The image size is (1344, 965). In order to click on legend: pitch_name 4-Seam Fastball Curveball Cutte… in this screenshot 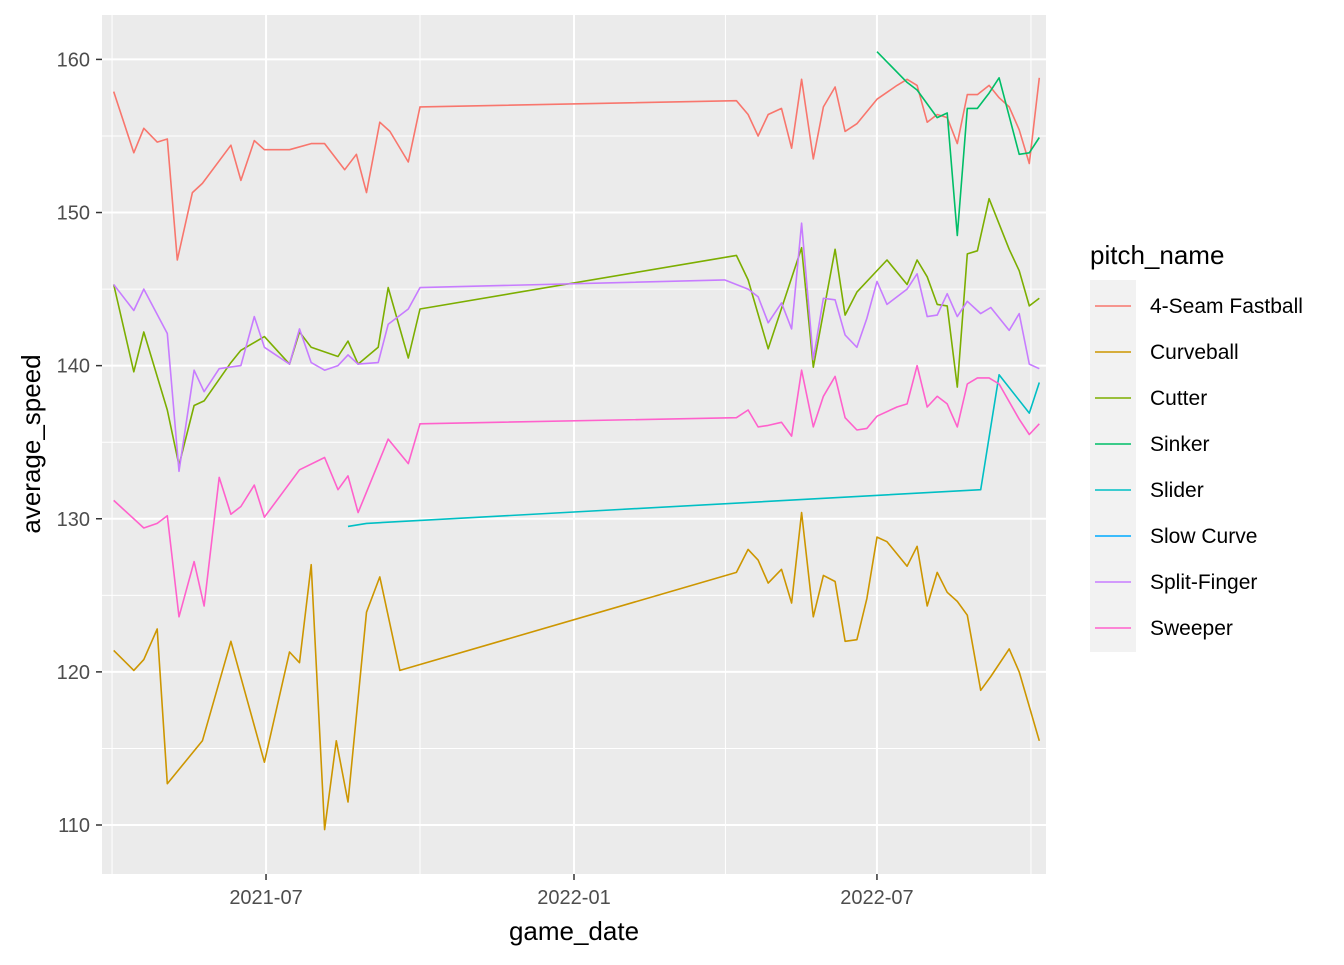, I will do `click(1196, 446)`.